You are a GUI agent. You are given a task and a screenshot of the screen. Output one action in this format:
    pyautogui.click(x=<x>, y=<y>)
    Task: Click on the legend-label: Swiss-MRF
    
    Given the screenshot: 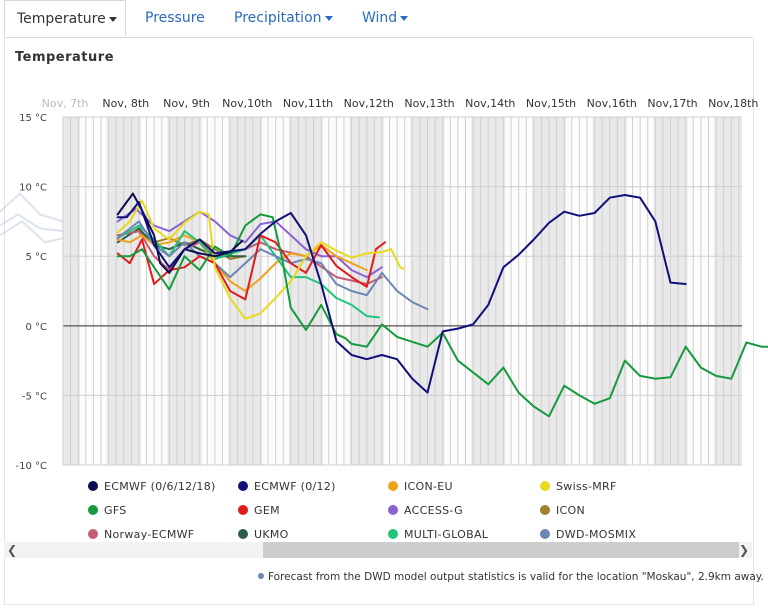 What is the action you would take?
    pyautogui.click(x=586, y=486)
    